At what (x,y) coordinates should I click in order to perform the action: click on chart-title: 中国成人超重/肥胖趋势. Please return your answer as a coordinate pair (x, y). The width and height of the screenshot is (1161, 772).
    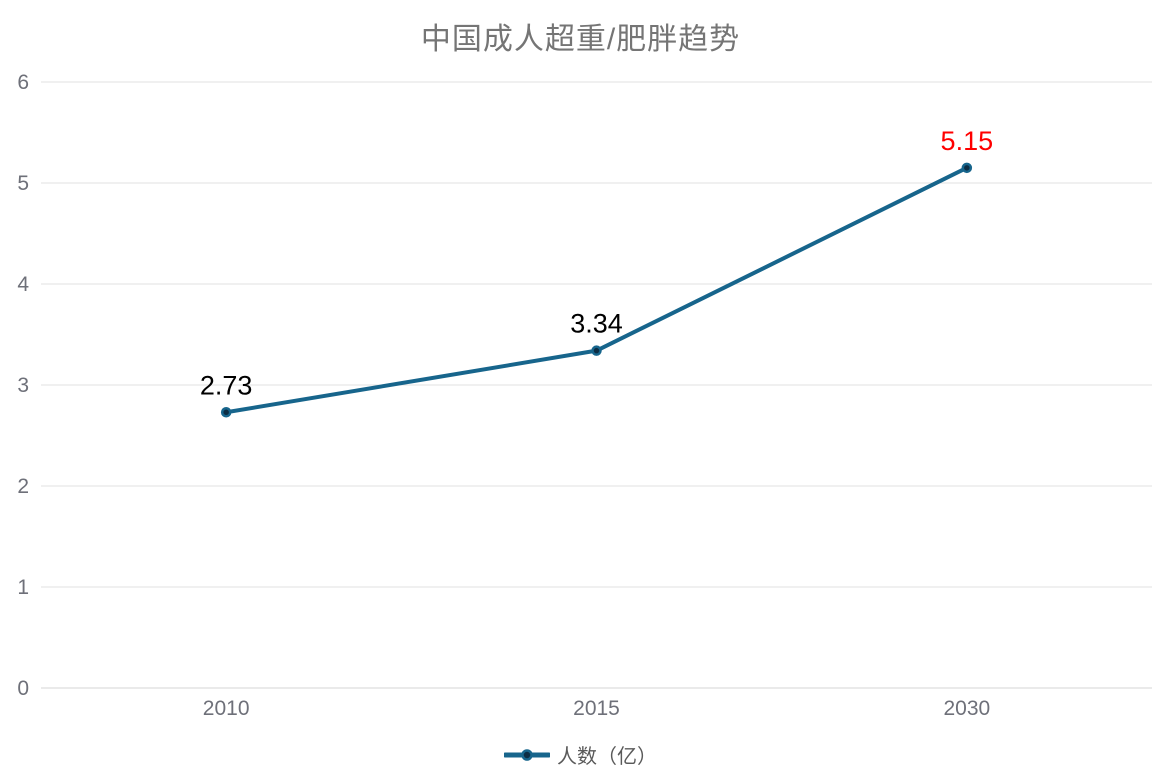
    Looking at the image, I should click on (580, 39).